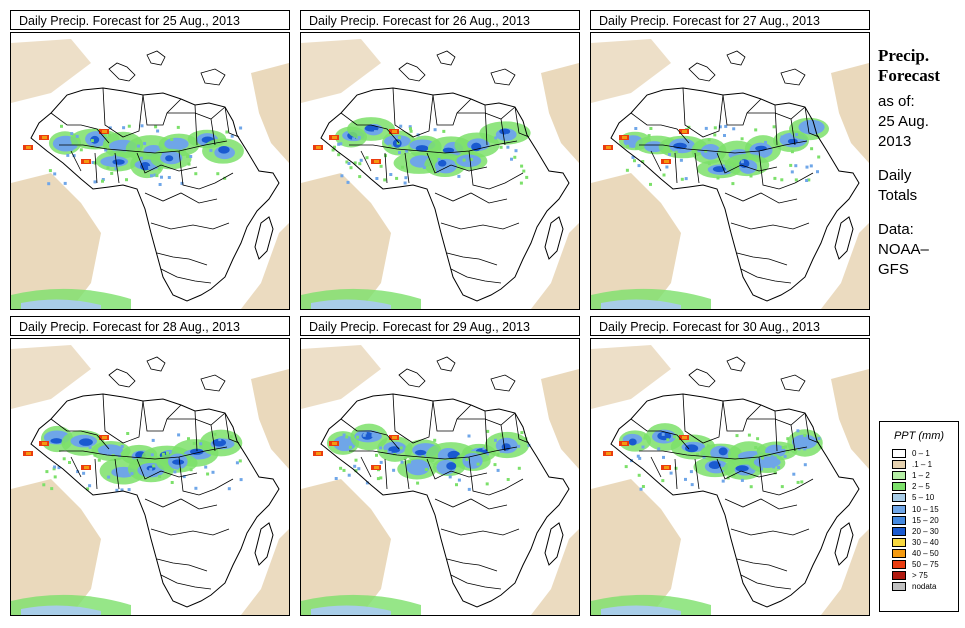 This screenshot has height=628, width=965. What do you see at coordinates (925, 531) in the screenshot?
I see `legend-label: 20 – 30` at bounding box center [925, 531].